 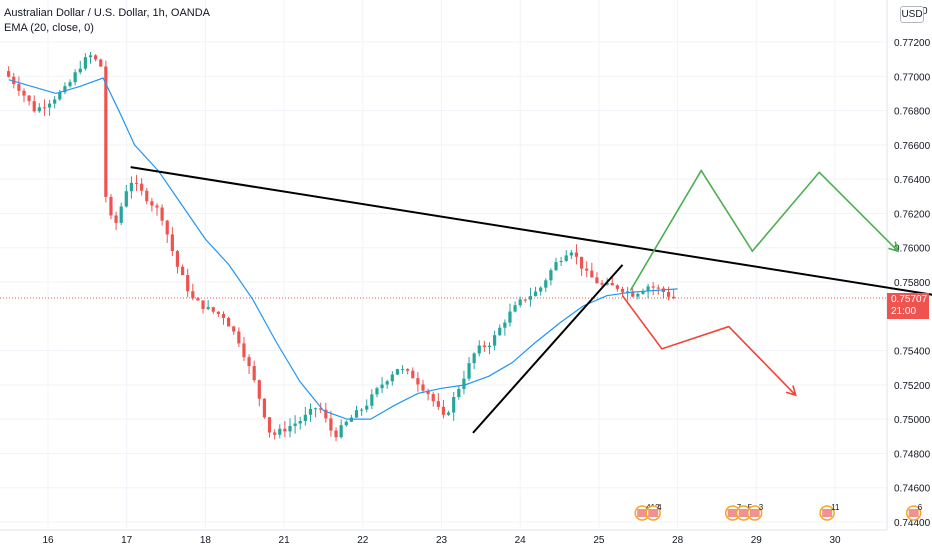 What do you see at coordinates (912, 352) in the screenshot?
I see `y-tick-label: 0.75400` at bounding box center [912, 352].